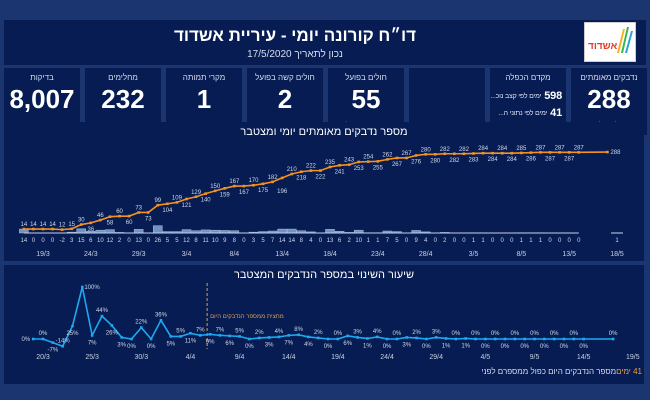  I want to click on x-tick-label: 9/4, so click(240, 357).